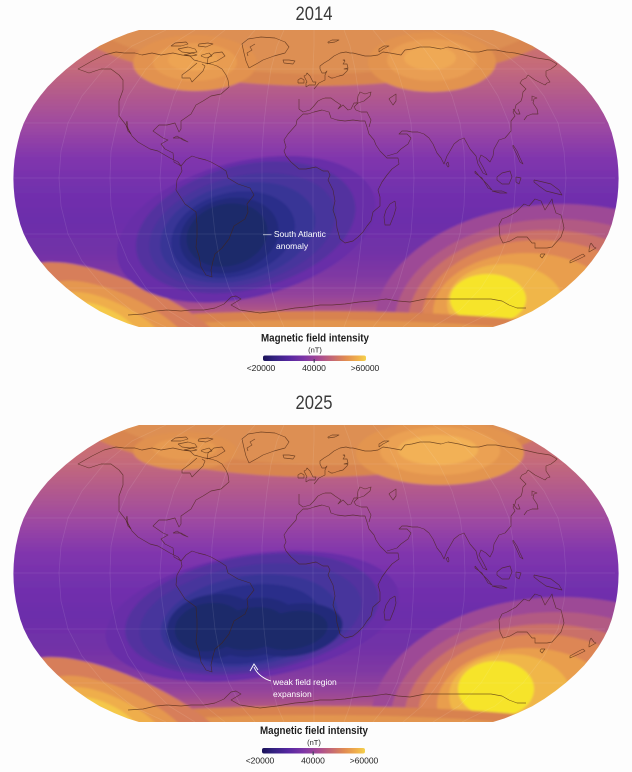 This screenshot has height=772, width=632. Describe the element at coordinates (314, 403) in the screenshot. I see `svg-text: 2025` at that location.